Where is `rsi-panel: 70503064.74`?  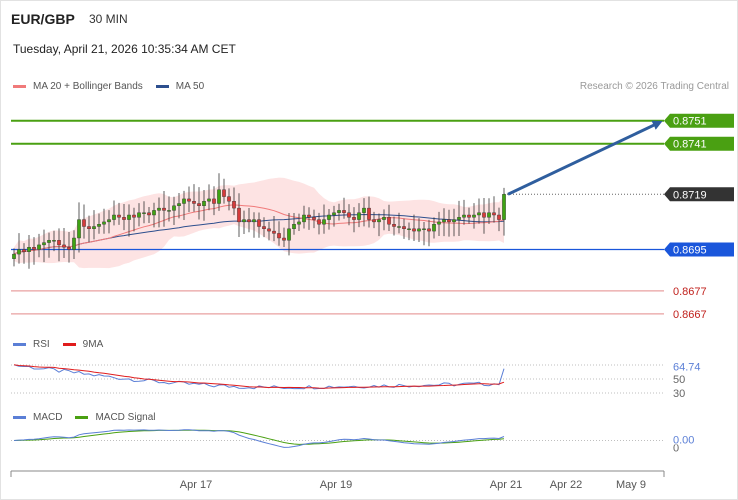 rsi-panel: 70503064.74 is located at coordinates (359, 380).